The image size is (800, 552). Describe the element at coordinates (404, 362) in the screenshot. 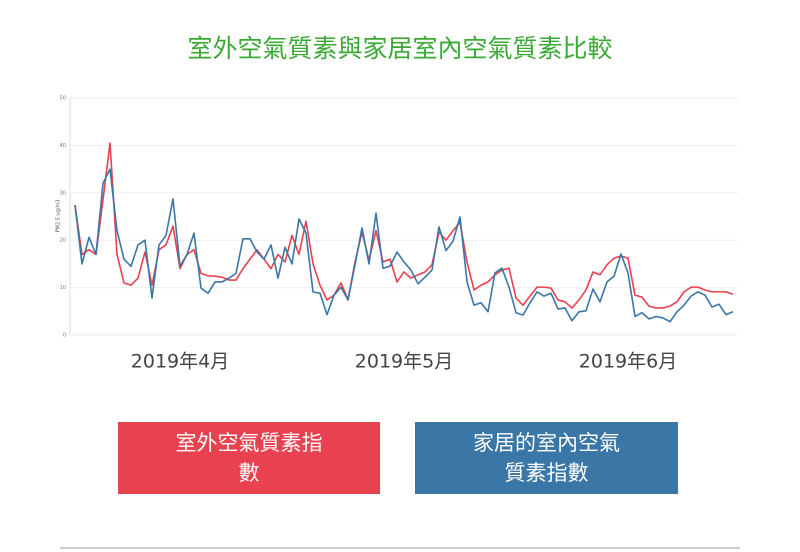

I see `x-tick-label: 2019年5月` at that location.